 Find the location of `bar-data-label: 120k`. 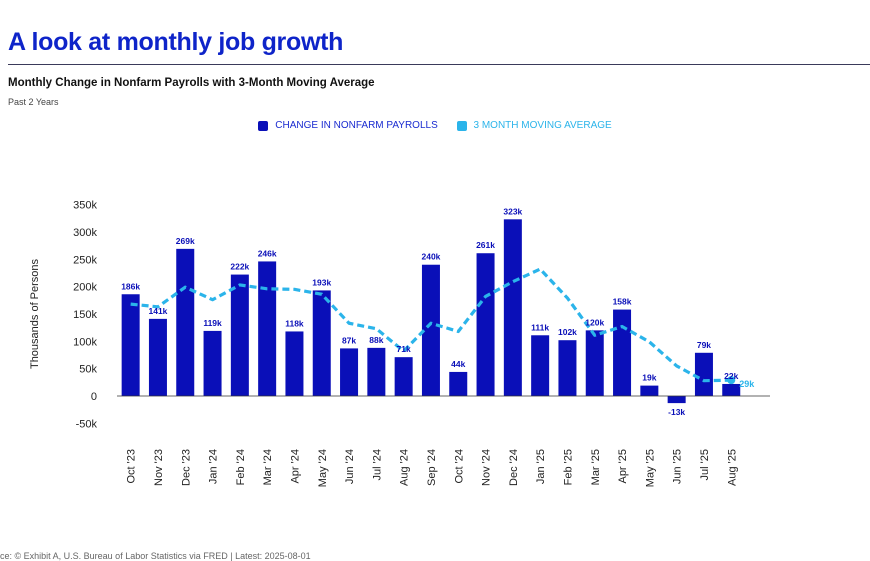

bar-data-label: 120k is located at coordinates (594, 322).